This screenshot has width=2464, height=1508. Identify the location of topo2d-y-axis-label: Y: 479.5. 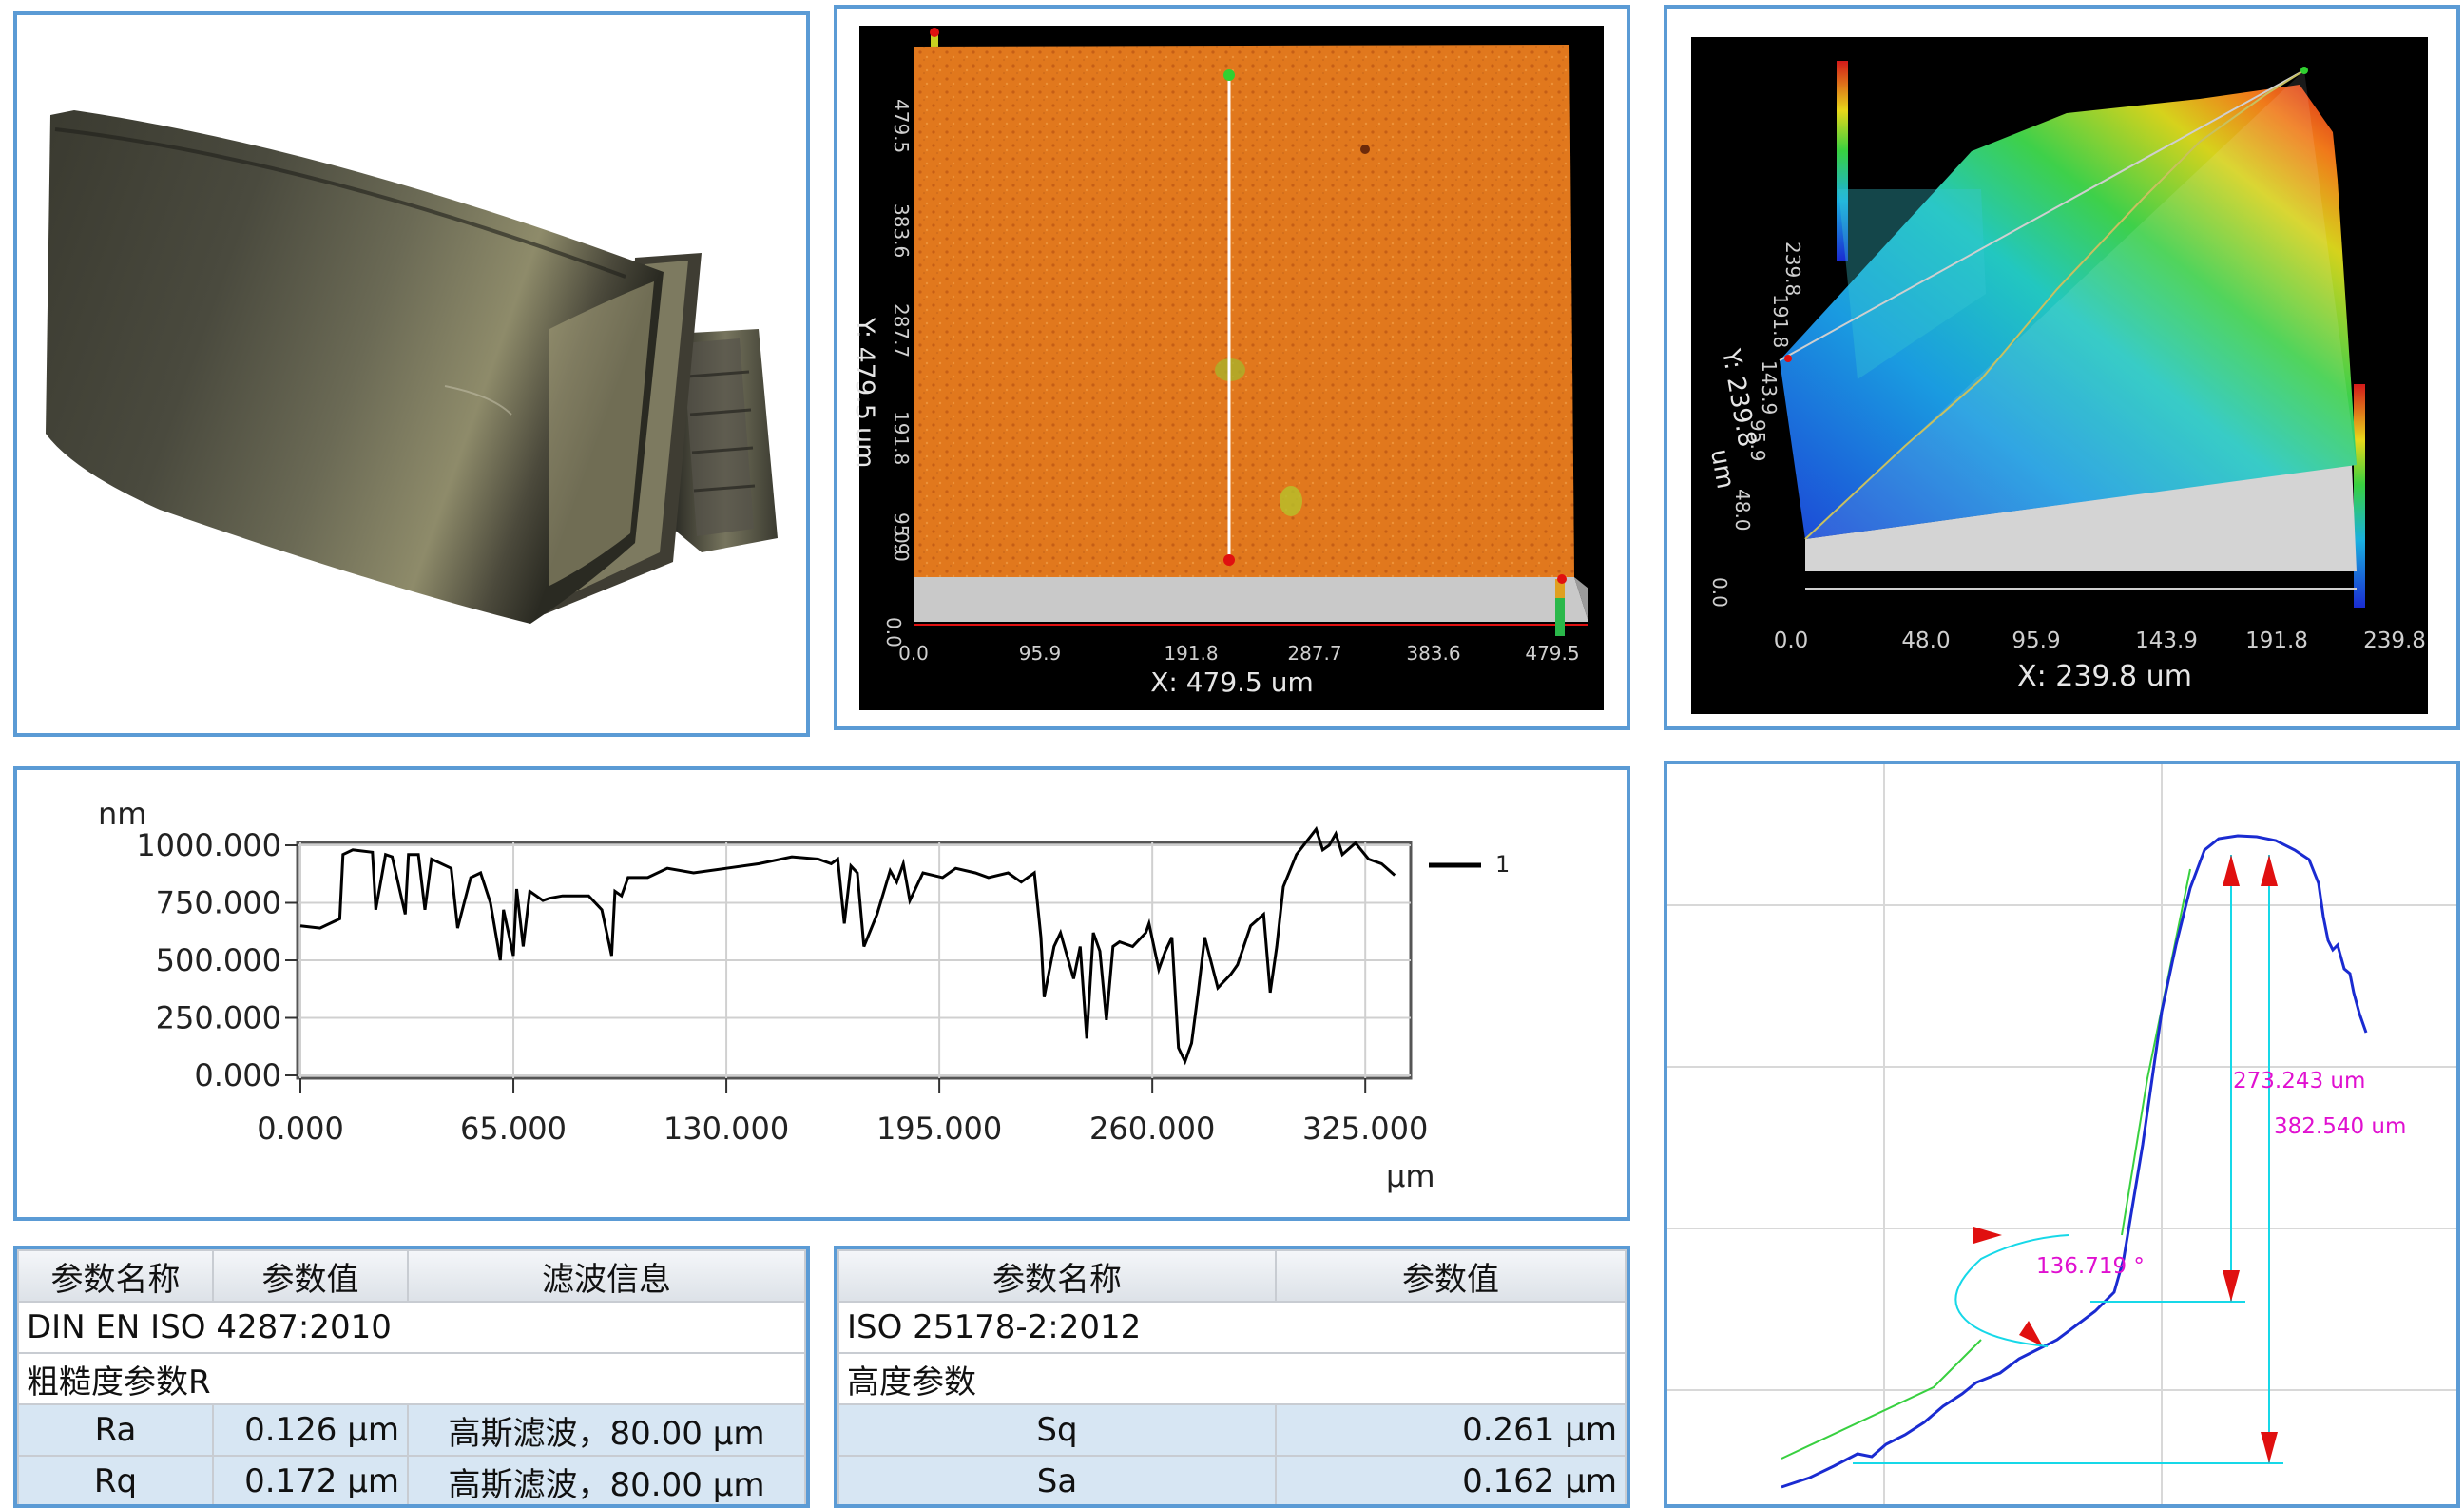
(864, 368).